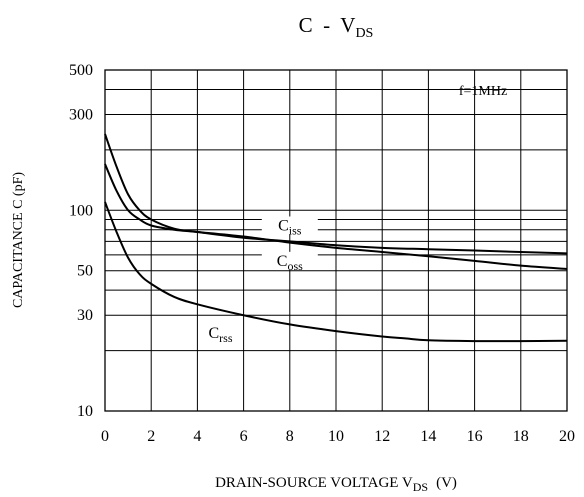  I want to click on annotation-frequency: f=1MHz, so click(483, 91).